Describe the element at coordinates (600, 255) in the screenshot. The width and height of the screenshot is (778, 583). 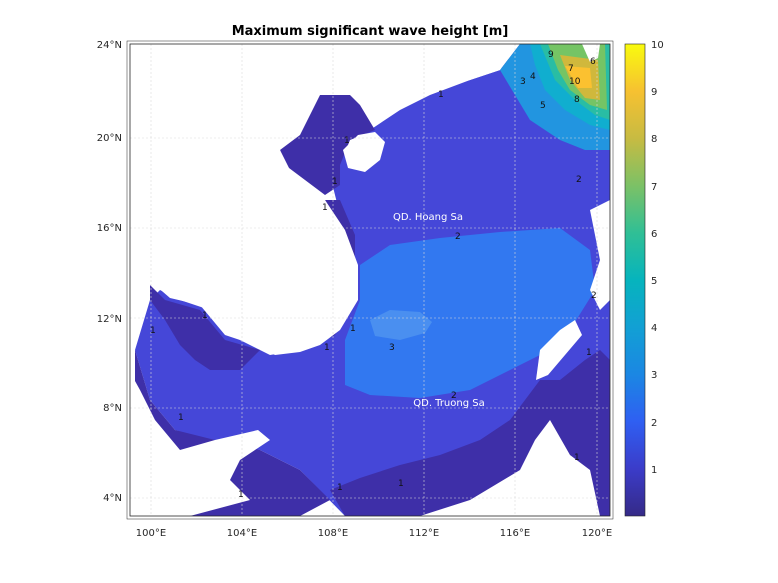
I see `land-philippines` at that location.